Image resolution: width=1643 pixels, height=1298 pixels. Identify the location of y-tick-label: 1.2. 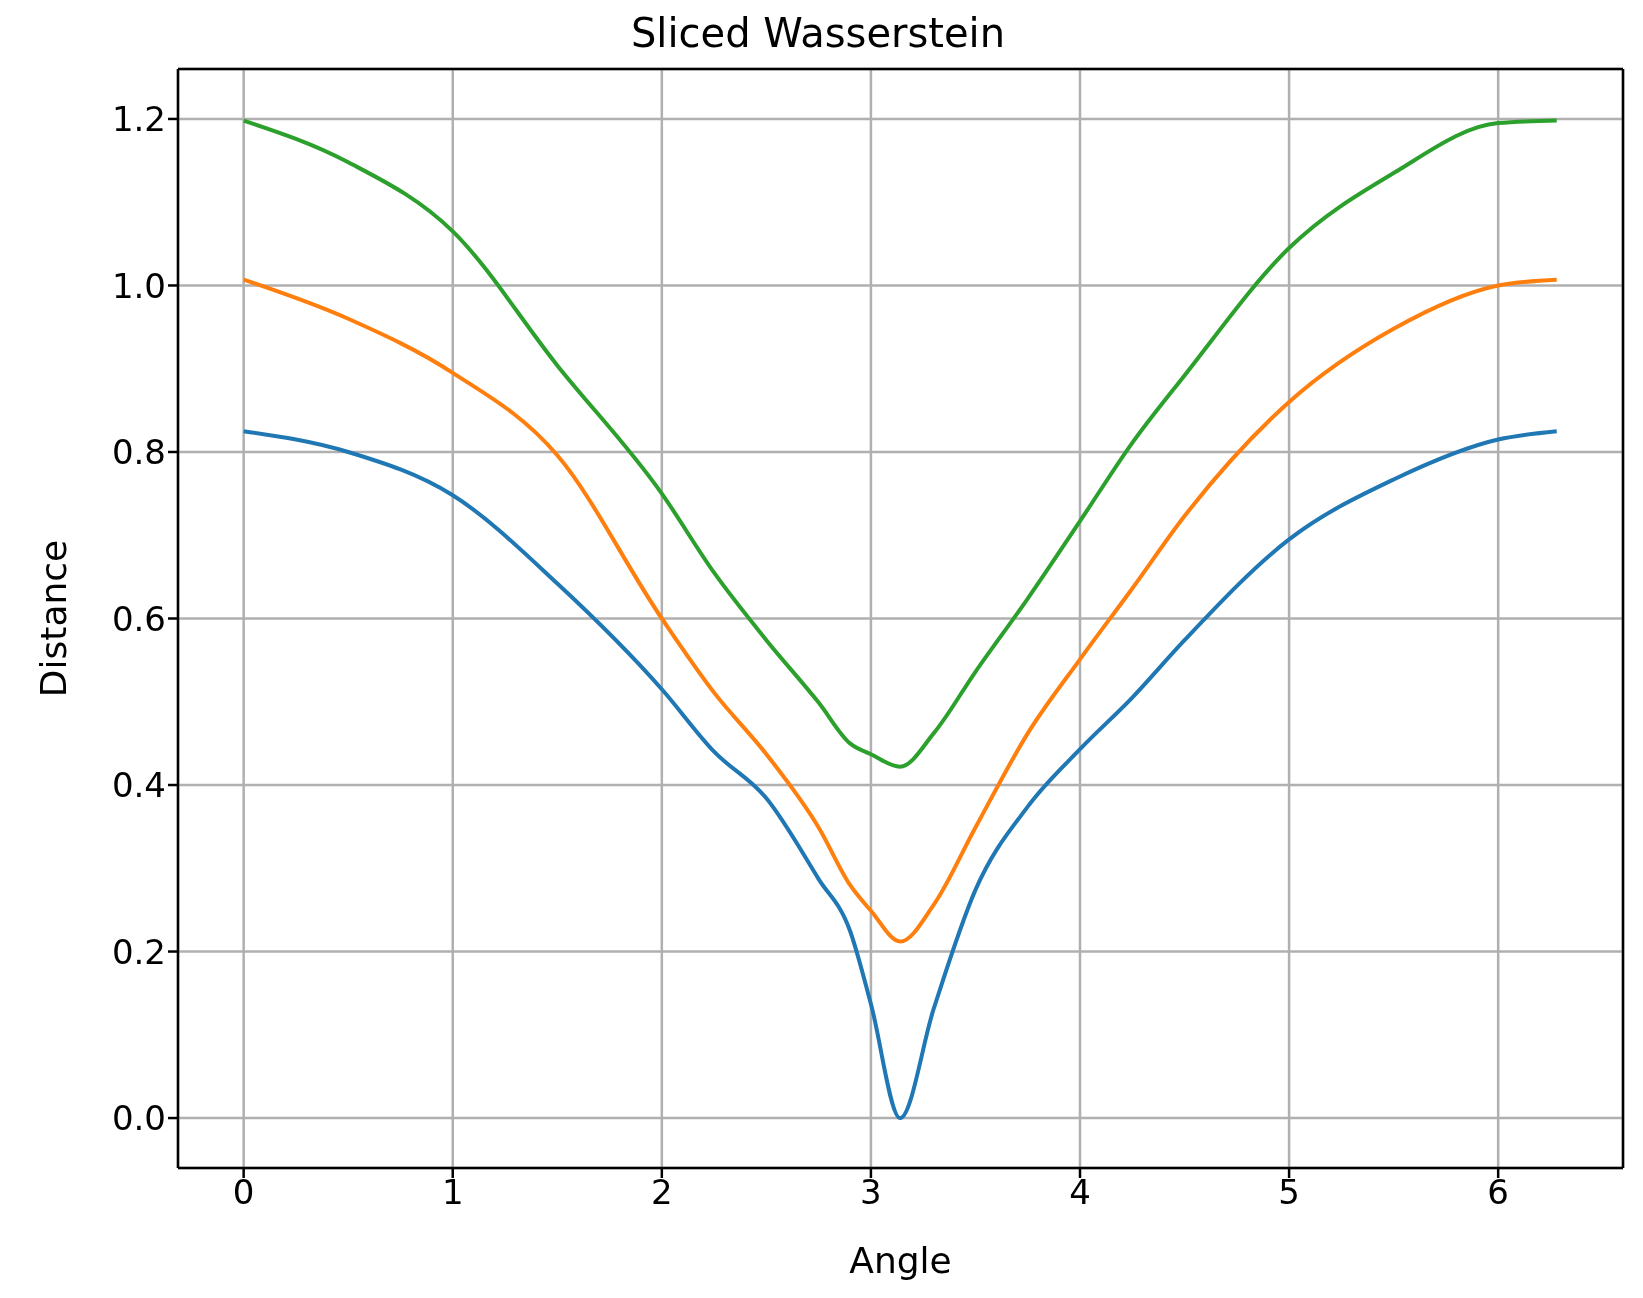
(138, 119).